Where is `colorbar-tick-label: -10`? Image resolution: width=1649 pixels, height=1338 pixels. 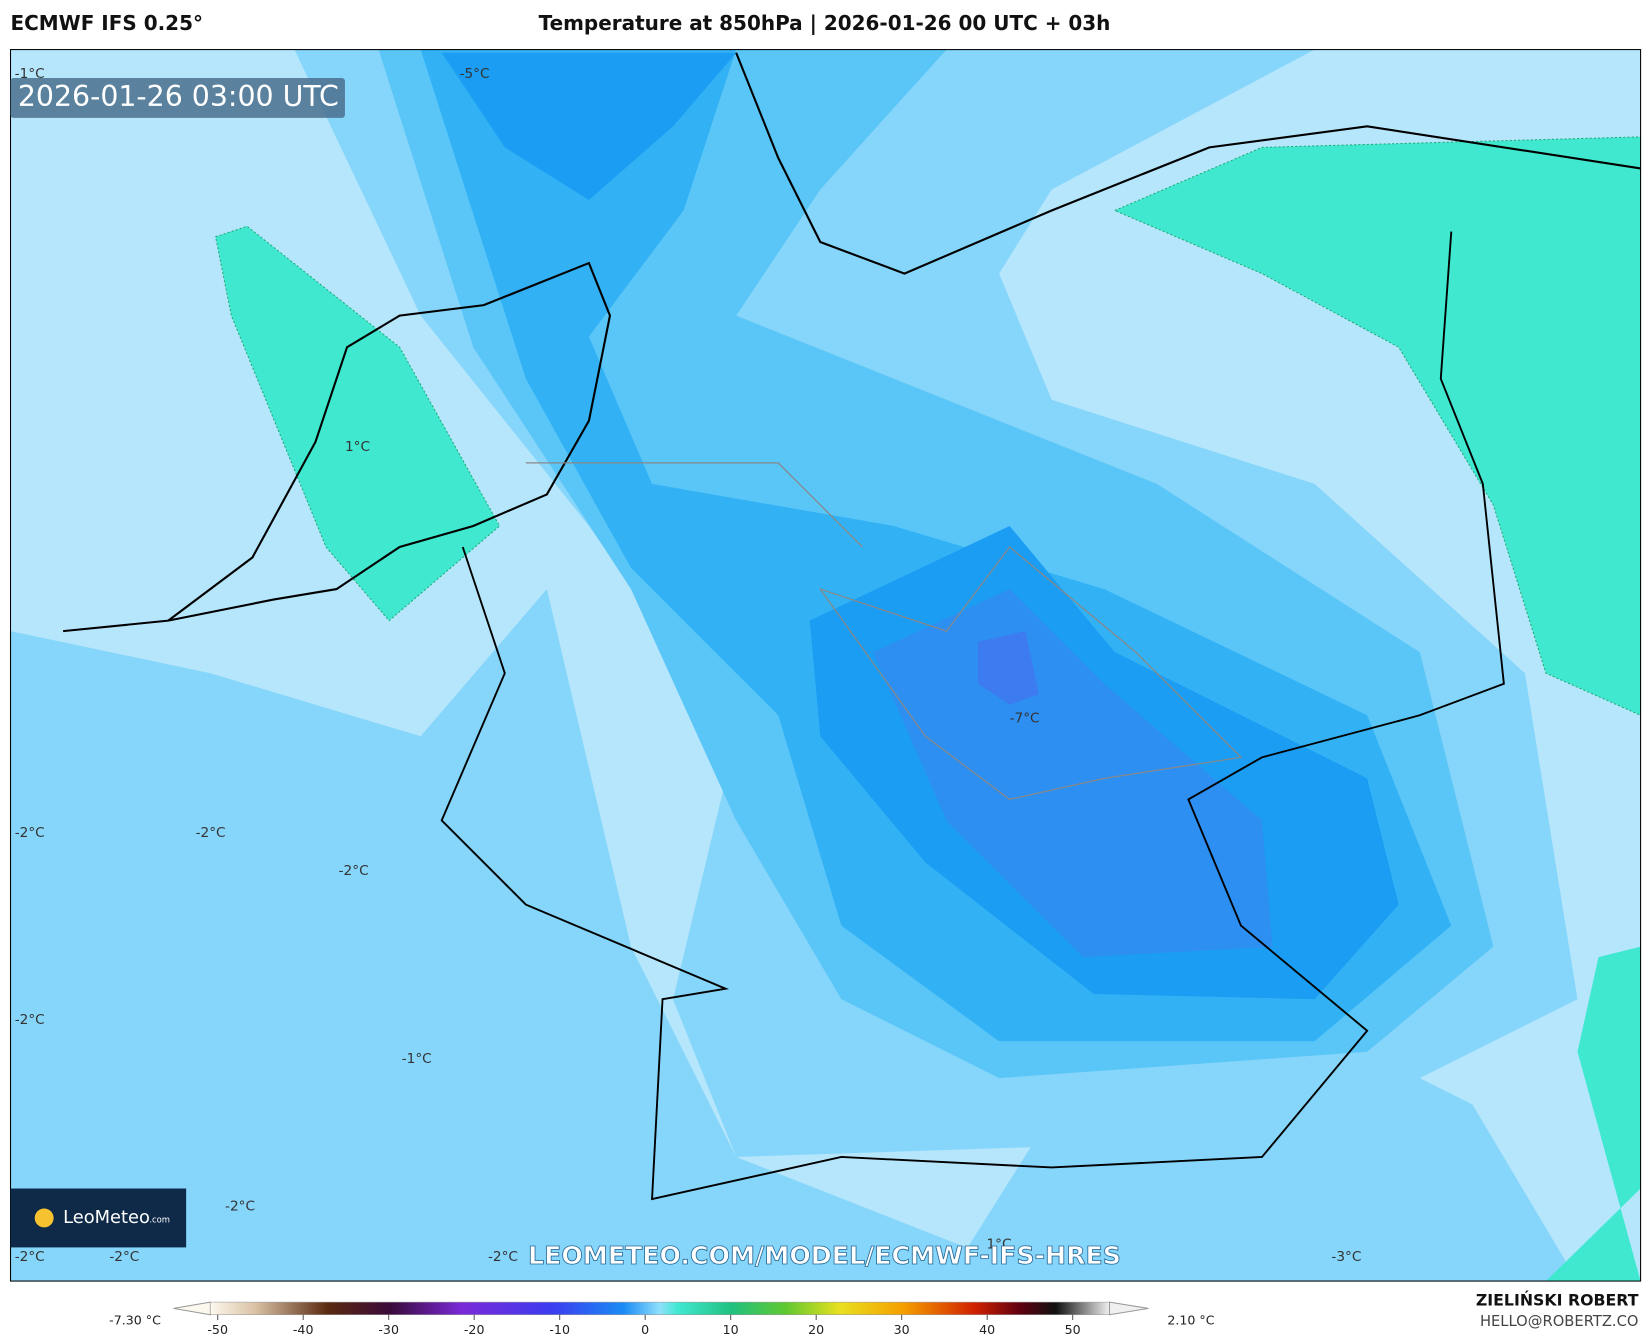 colorbar-tick-label: -10 is located at coordinates (559, 1329).